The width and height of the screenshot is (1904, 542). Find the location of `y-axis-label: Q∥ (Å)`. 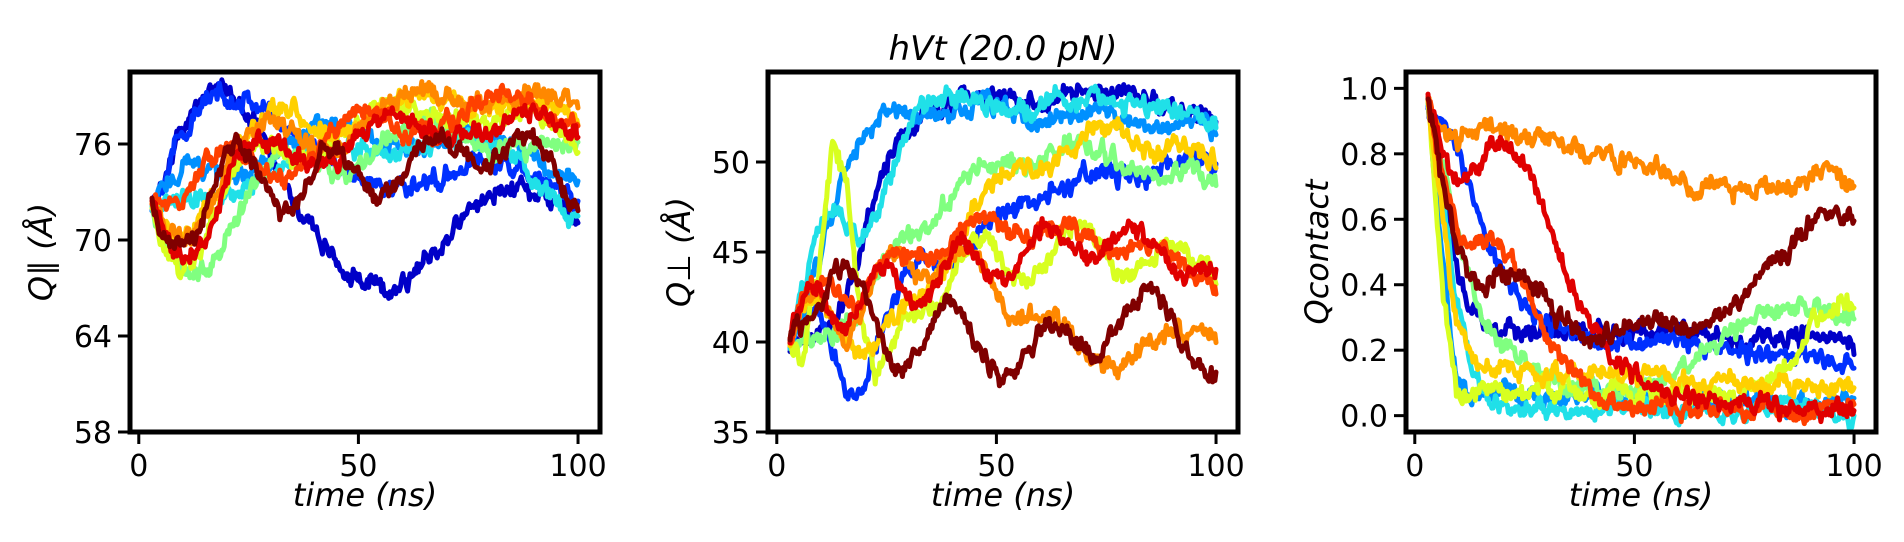

y-axis-label: Q∥ (Å) is located at coordinates (41, 252).